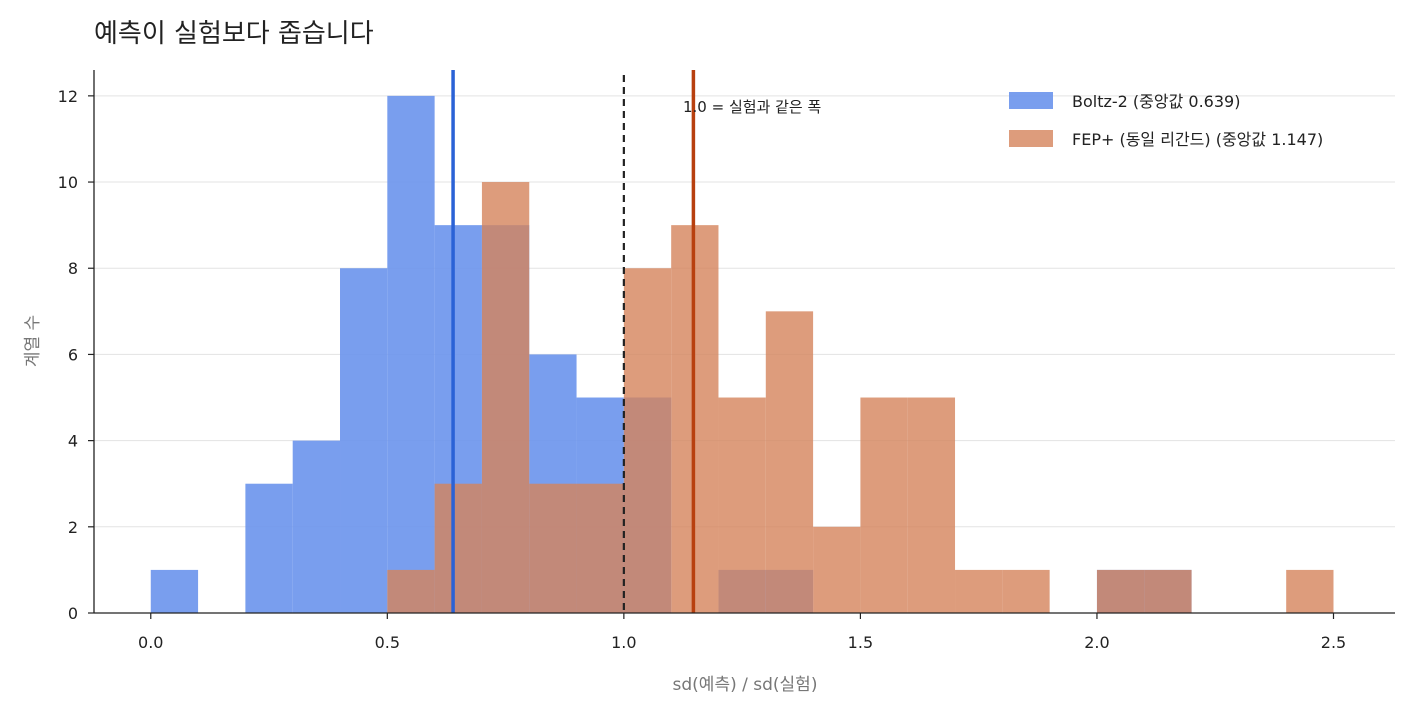  Describe the element at coordinates (73, 527) in the screenshot. I see `y-tick-label: 2` at that location.